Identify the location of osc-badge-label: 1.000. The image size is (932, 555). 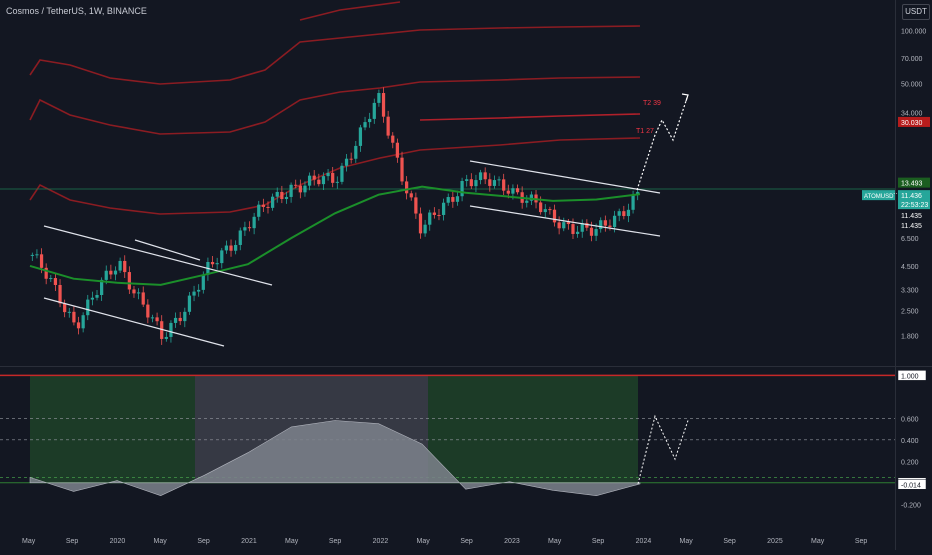
(910, 376).